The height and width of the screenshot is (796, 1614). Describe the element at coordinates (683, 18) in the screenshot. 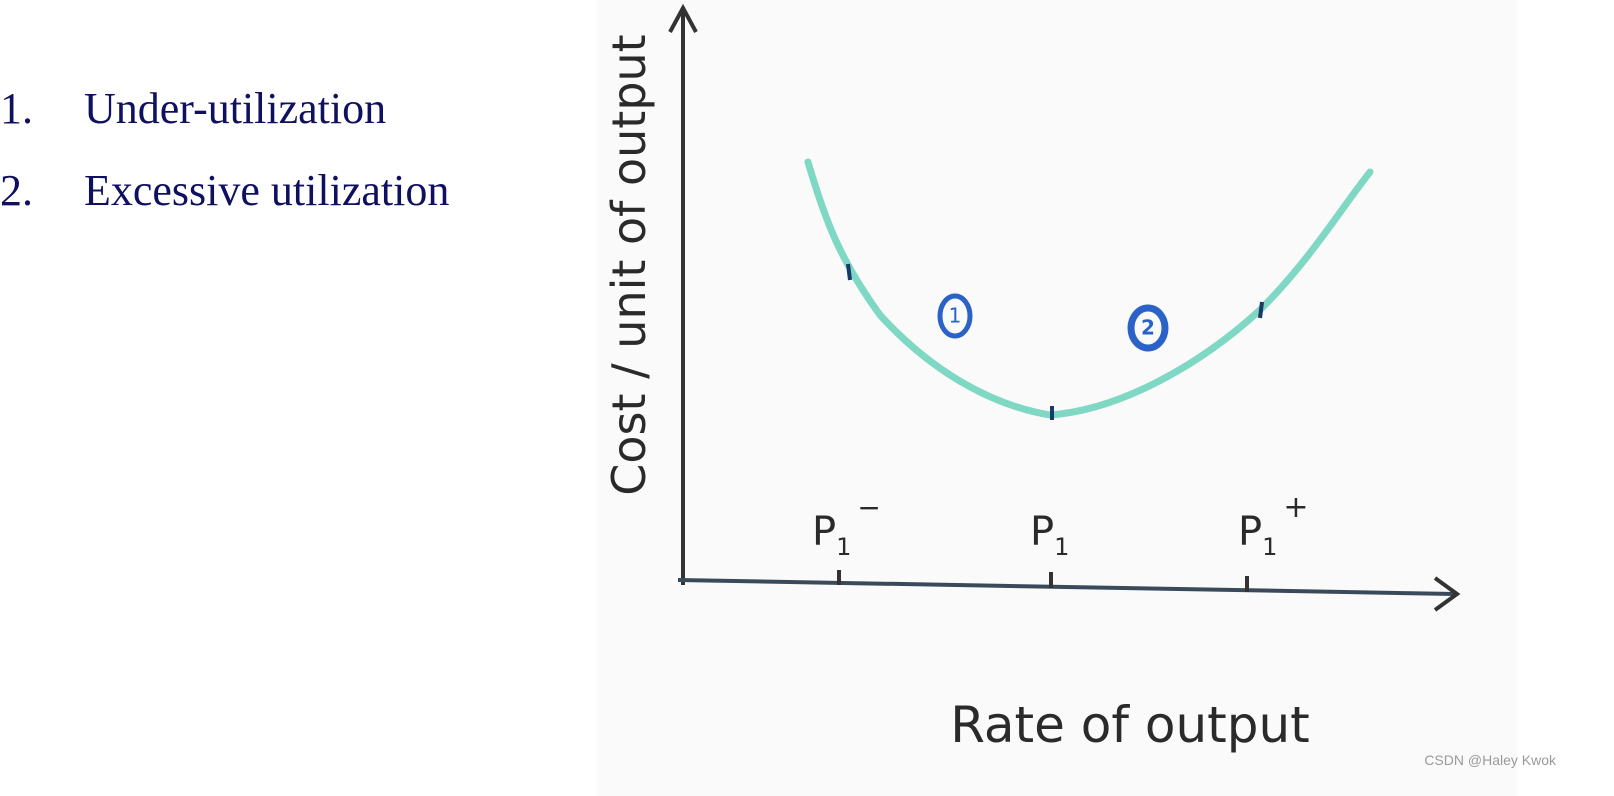

I see `y-arrow` at that location.